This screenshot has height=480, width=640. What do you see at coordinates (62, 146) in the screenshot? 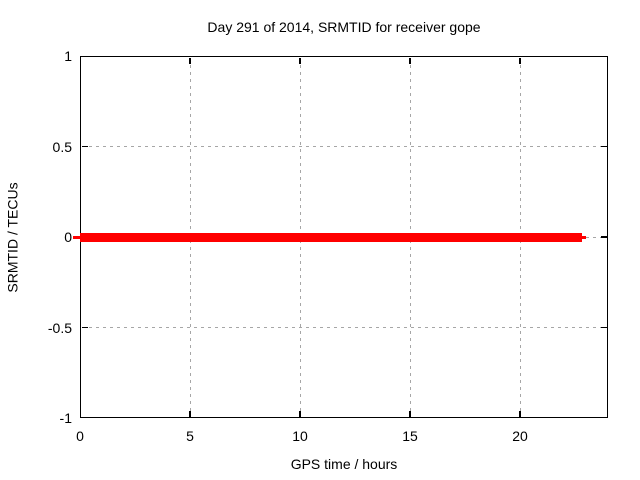
I see `y-tick-label: 0.5` at bounding box center [62, 146].